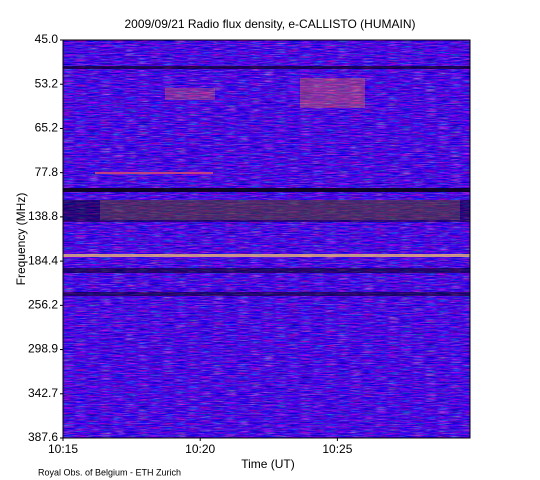 The image size is (540, 480). Describe the element at coordinates (109, 472) in the screenshot. I see `credit: Royal Obs. of Belgium - ETH Zurich` at that location.